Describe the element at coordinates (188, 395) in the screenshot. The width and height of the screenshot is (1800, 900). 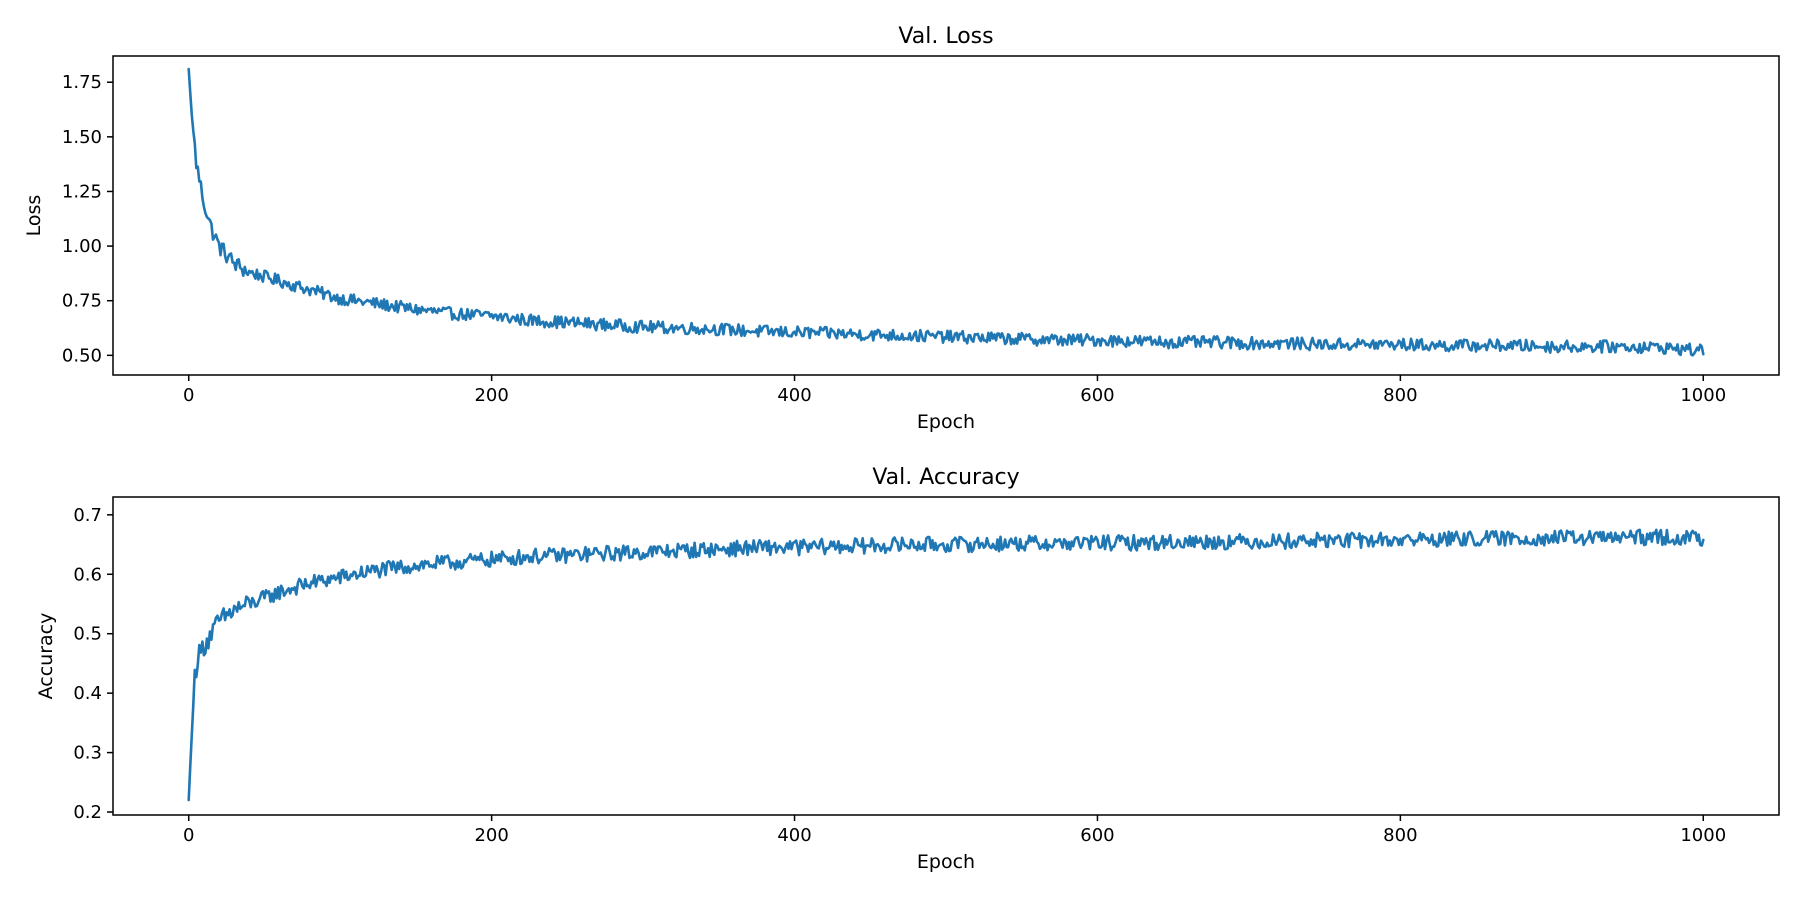
I see `loss-x-tick-label: 0` at that location.